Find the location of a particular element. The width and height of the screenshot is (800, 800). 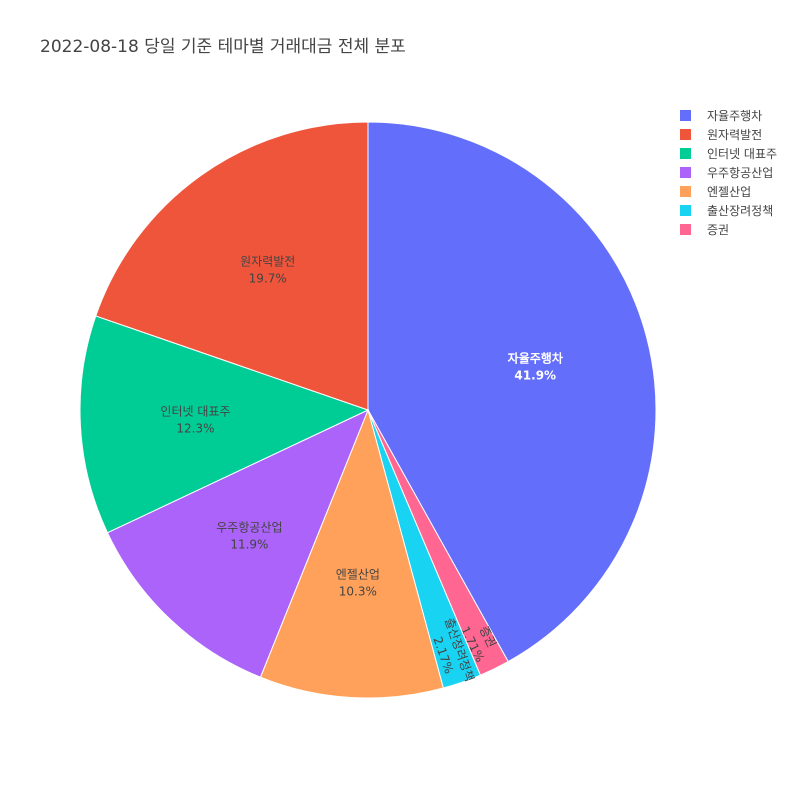

legend-item: 우주항공산업 is located at coordinates (728, 172).